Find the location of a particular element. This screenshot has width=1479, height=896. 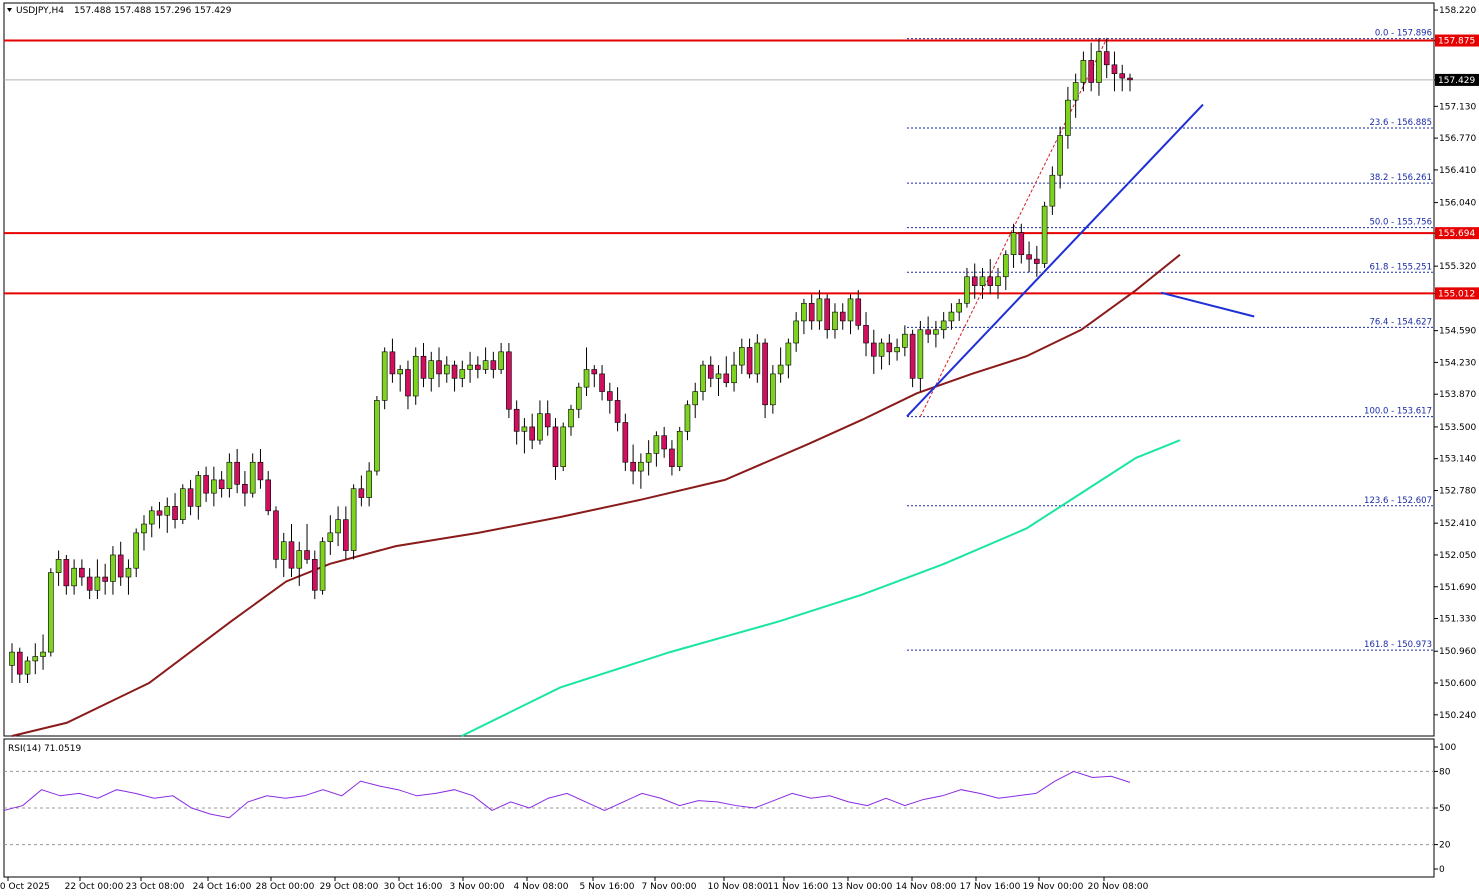

price-tag-label: 157.875 is located at coordinates (1456, 42).